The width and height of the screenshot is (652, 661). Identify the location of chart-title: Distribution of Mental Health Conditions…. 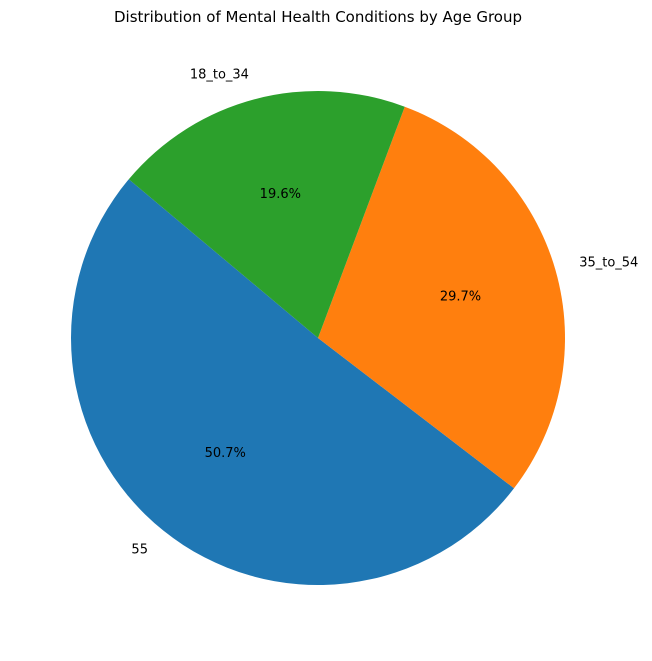
(318, 17).